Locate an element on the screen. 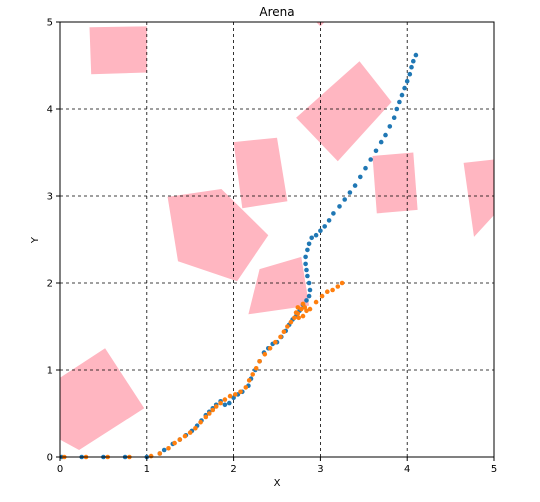 The height and width of the screenshot is (502, 540). x-tick-label: 5 is located at coordinates (494, 469).